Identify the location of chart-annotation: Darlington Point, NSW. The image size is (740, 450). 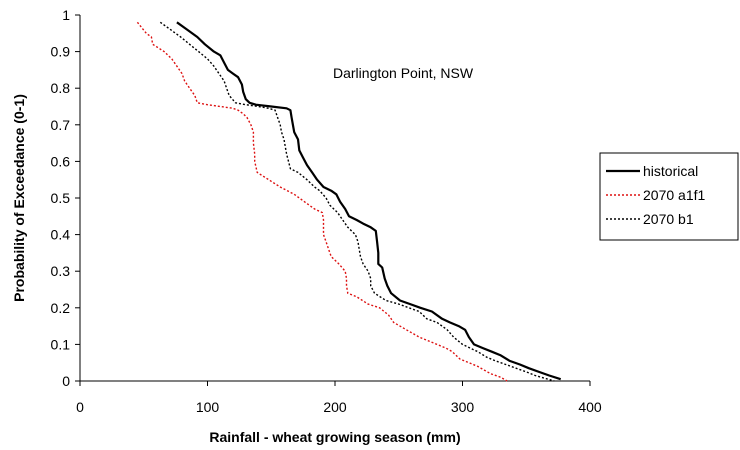
(403, 73).